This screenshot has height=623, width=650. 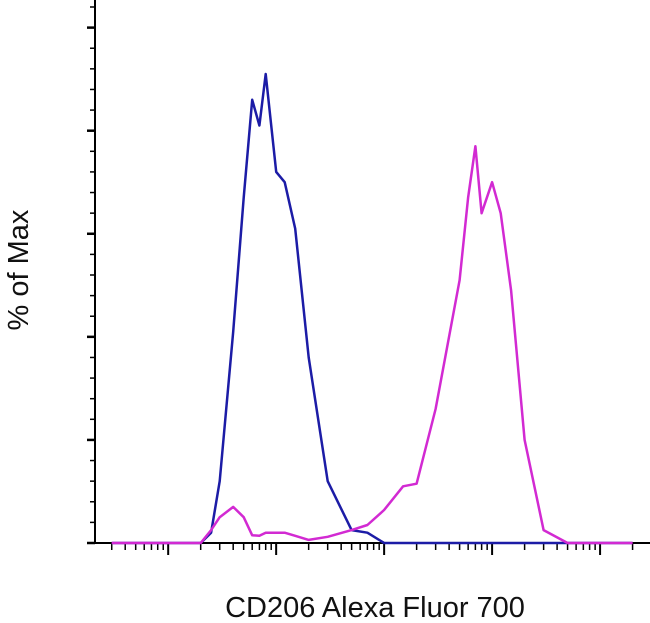 I want to click on x-axis-label: CD206 Alexa Fluor 700, so click(x=375, y=607).